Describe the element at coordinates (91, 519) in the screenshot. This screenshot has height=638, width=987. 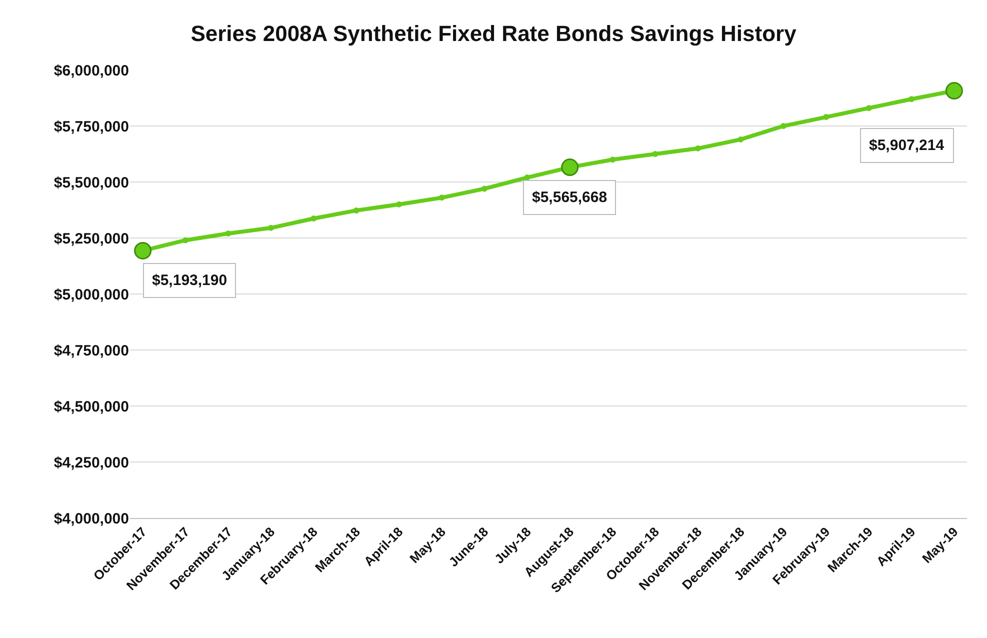
I see `y-tick-label: $4,000,000` at that location.